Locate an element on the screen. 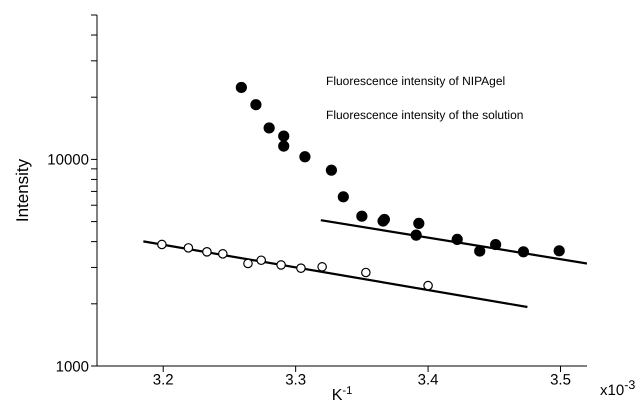 The width and height of the screenshot is (639, 410). x-axis-title: K$^{-1}$ is located at coordinates (342, 394).